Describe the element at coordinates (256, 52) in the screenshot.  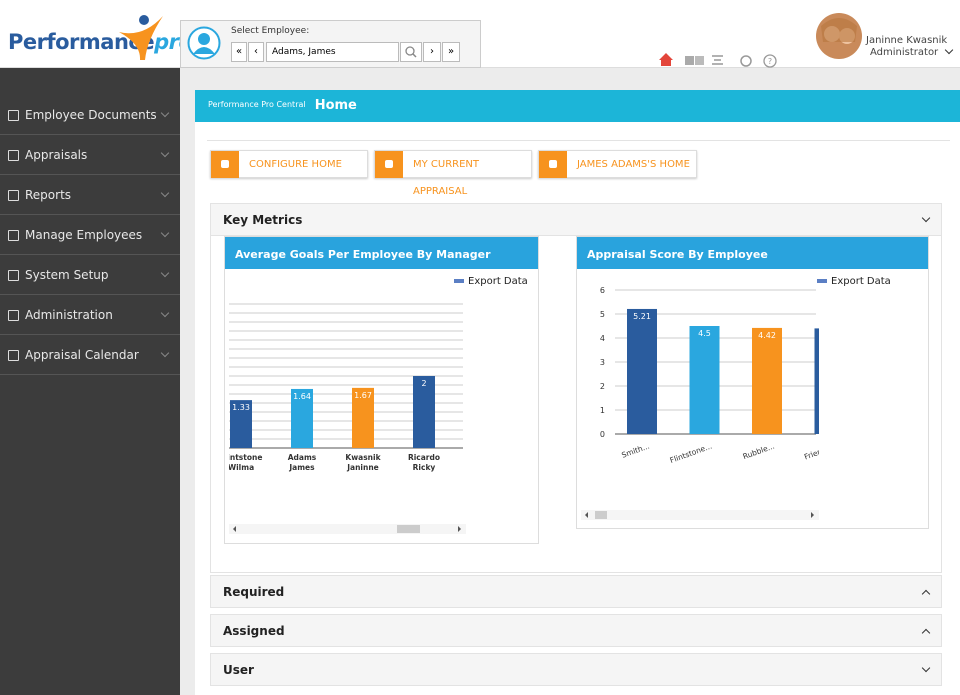
I see `prev-button: ‹` at that location.